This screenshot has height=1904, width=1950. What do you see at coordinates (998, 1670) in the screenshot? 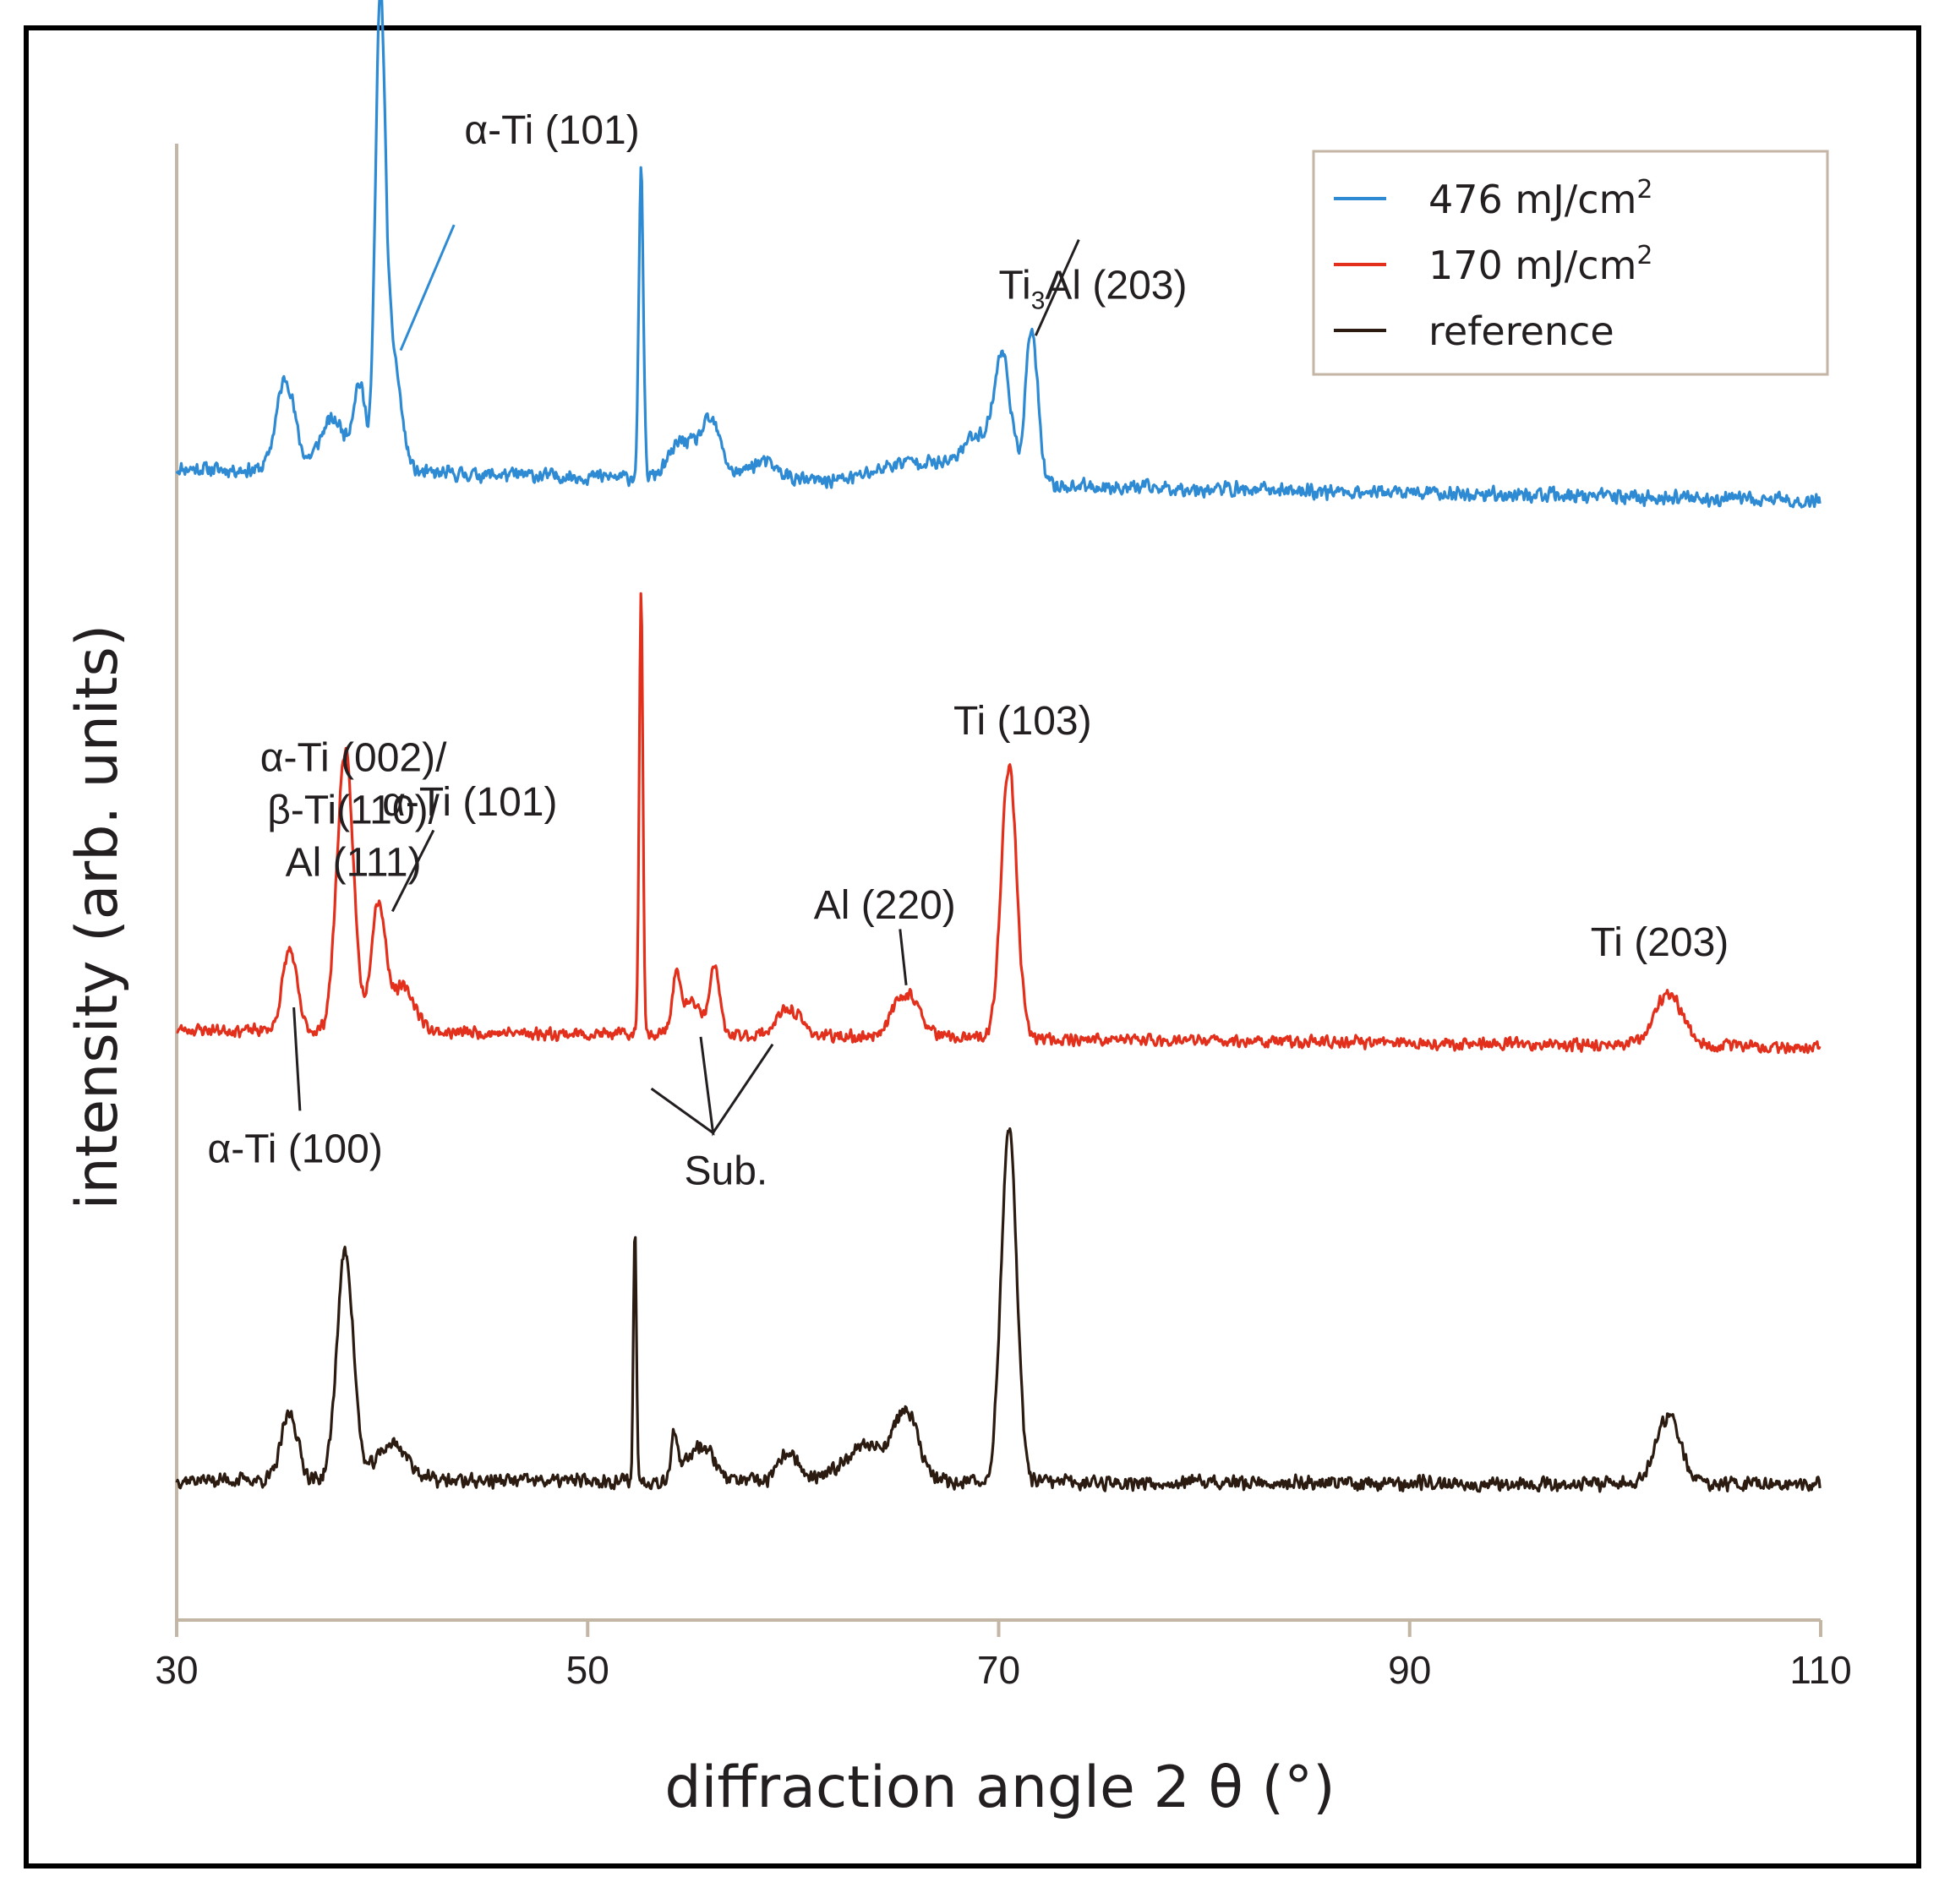
I see `x-tick-label: 70` at bounding box center [998, 1670].